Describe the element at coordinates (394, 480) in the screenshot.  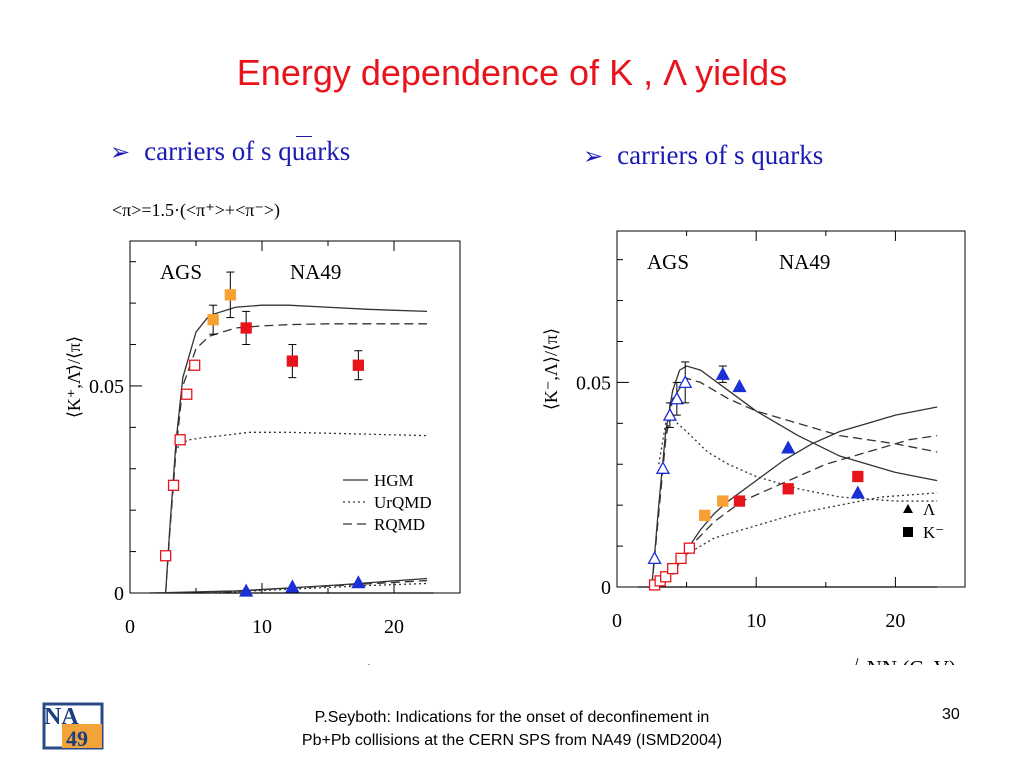
I see `legend-label: HGM` at that location.